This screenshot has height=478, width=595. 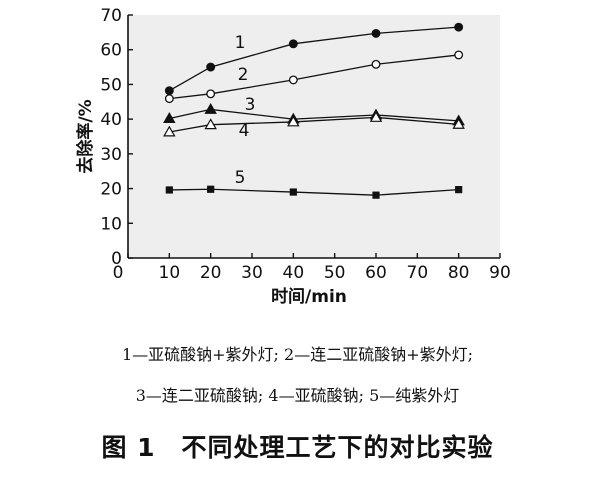 What do you see at coordinates (500, 273) in the screenshot?
I see `x-tick-label: 90` at bounding box center [500, 273].